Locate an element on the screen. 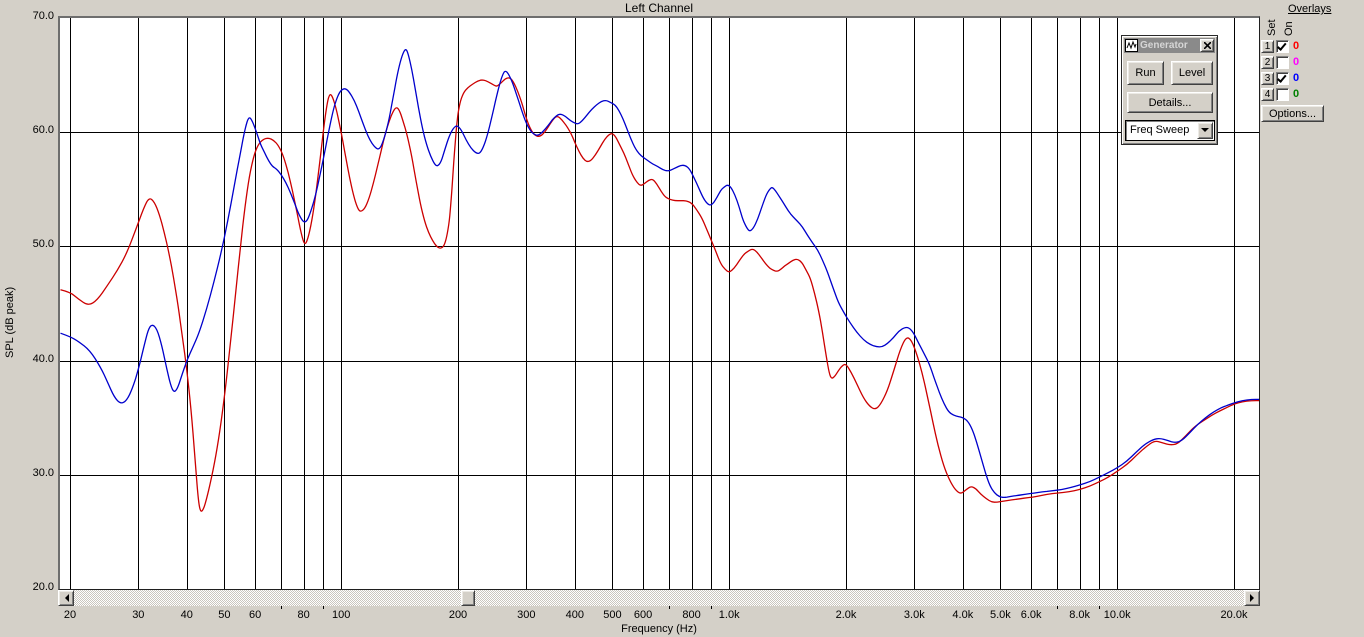 Image resolution: width=1364 pixels, height=637 pixels. chevron-down-icon is located at coordinates (1205, 132).